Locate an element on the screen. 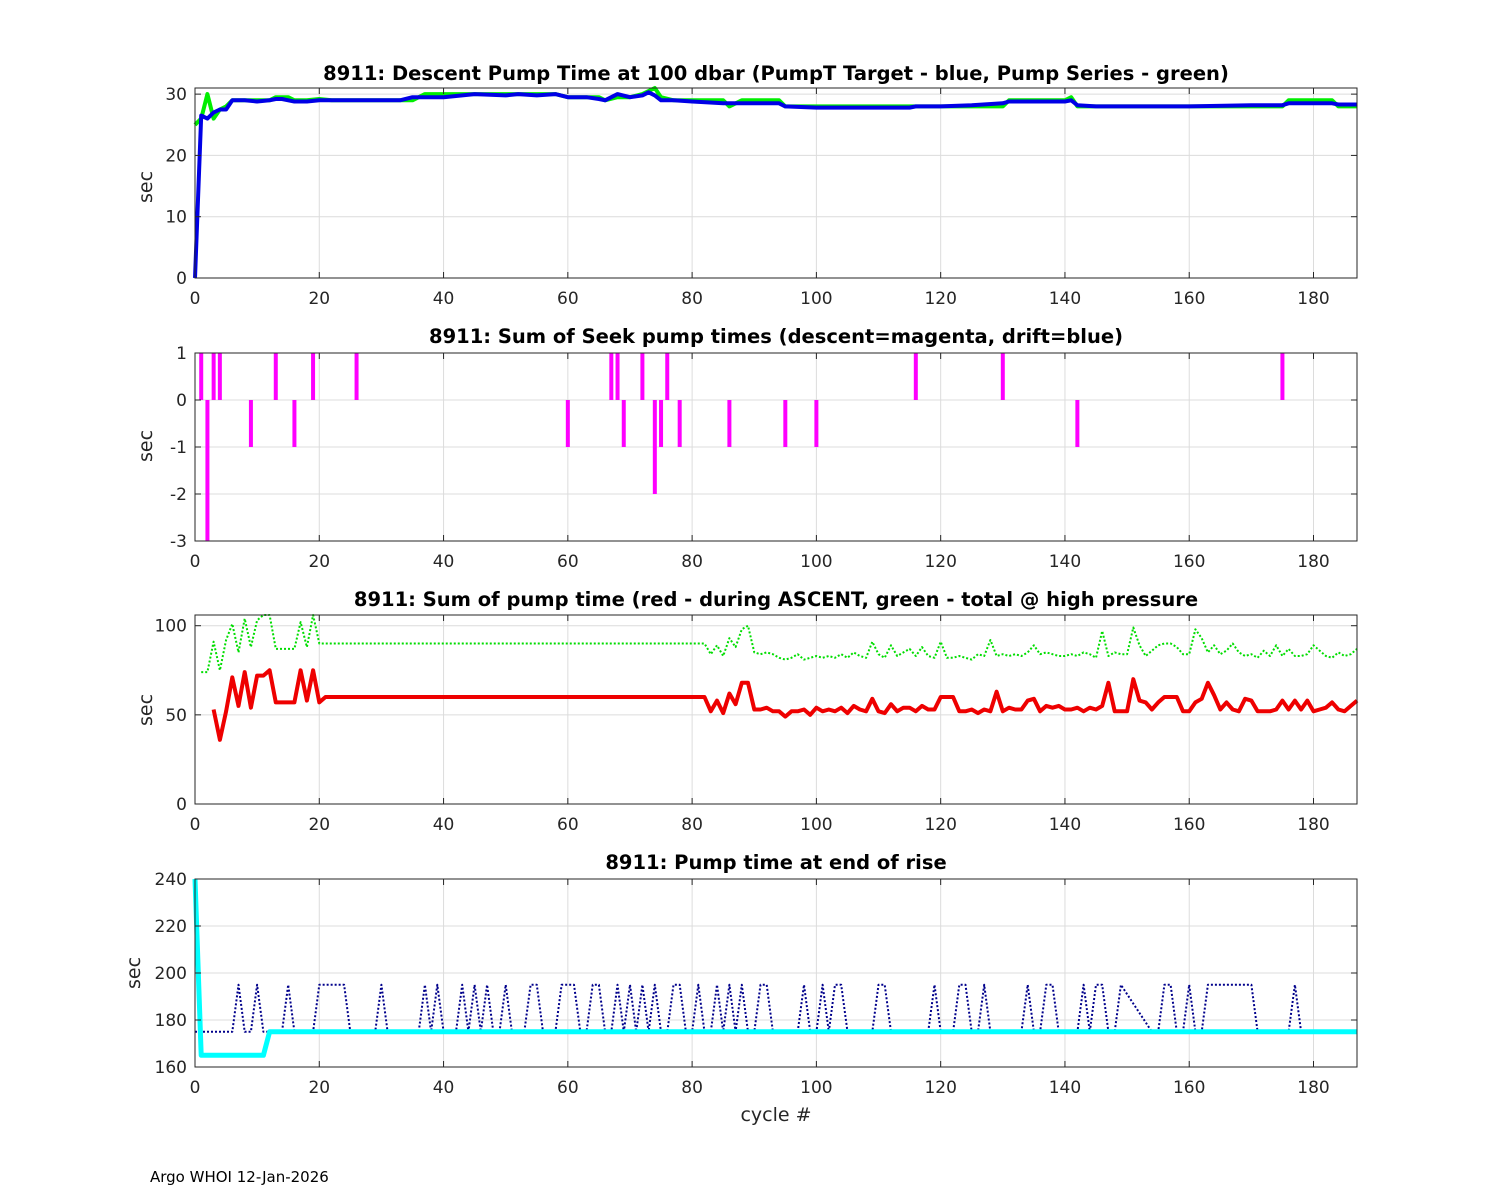  ticks: 0 20 40 60 80 100 120 140 160 180 0 50 100 is located at coordinates (756, 725).